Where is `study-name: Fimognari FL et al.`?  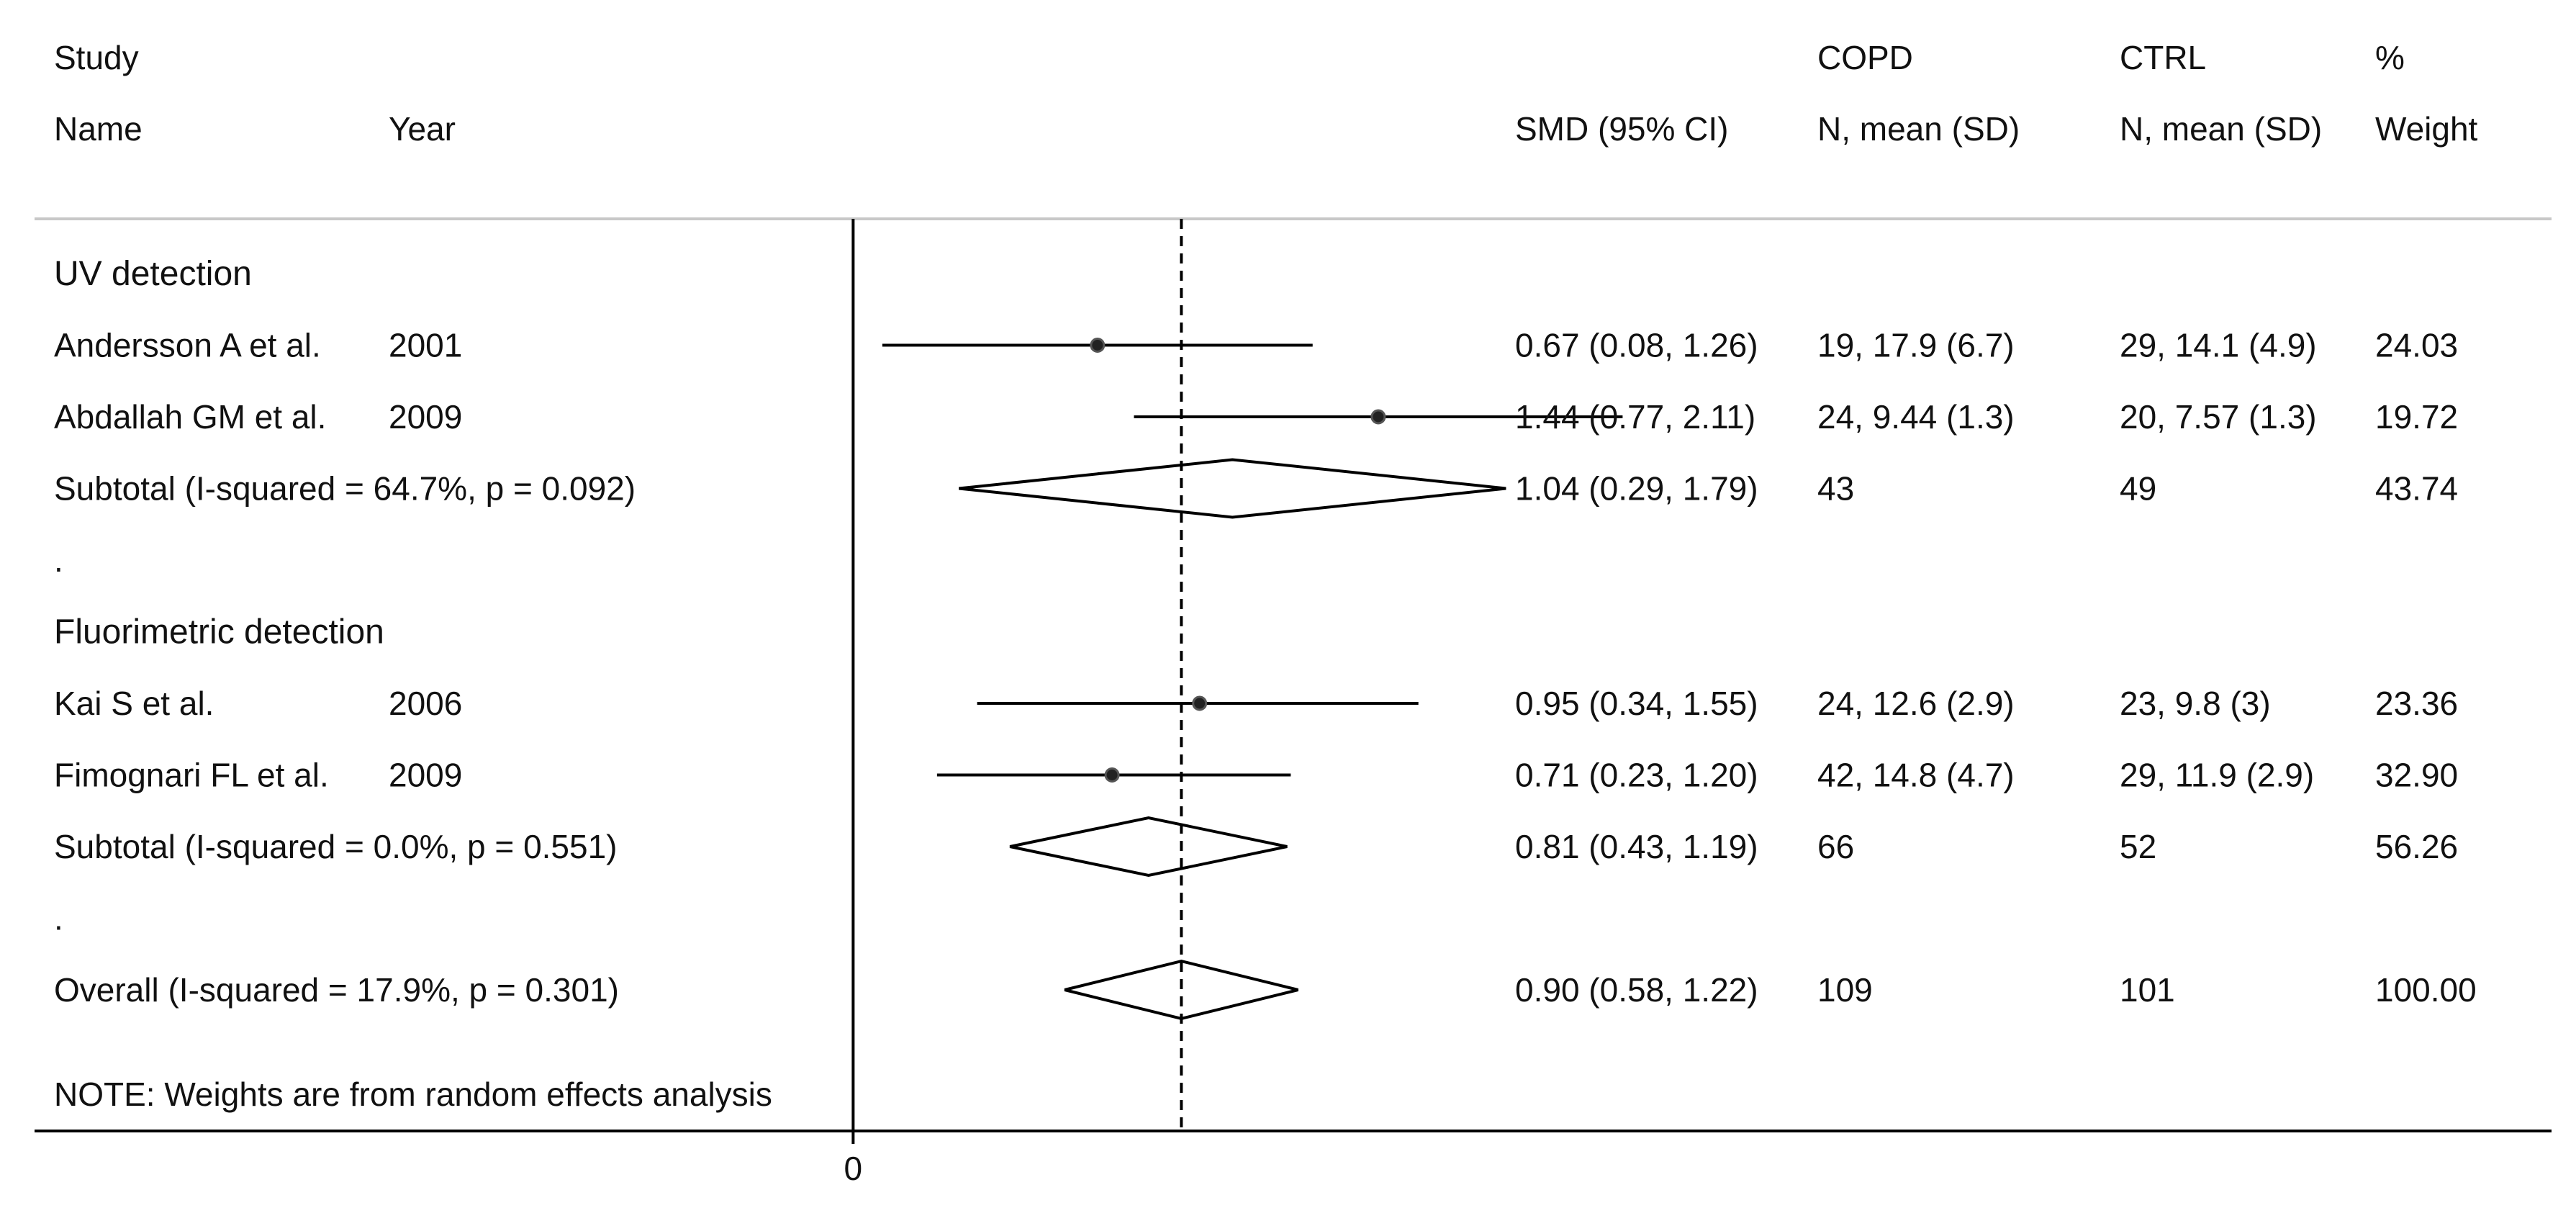 study-name: Fimognari FL et al. is located at coordinates (192, 775).